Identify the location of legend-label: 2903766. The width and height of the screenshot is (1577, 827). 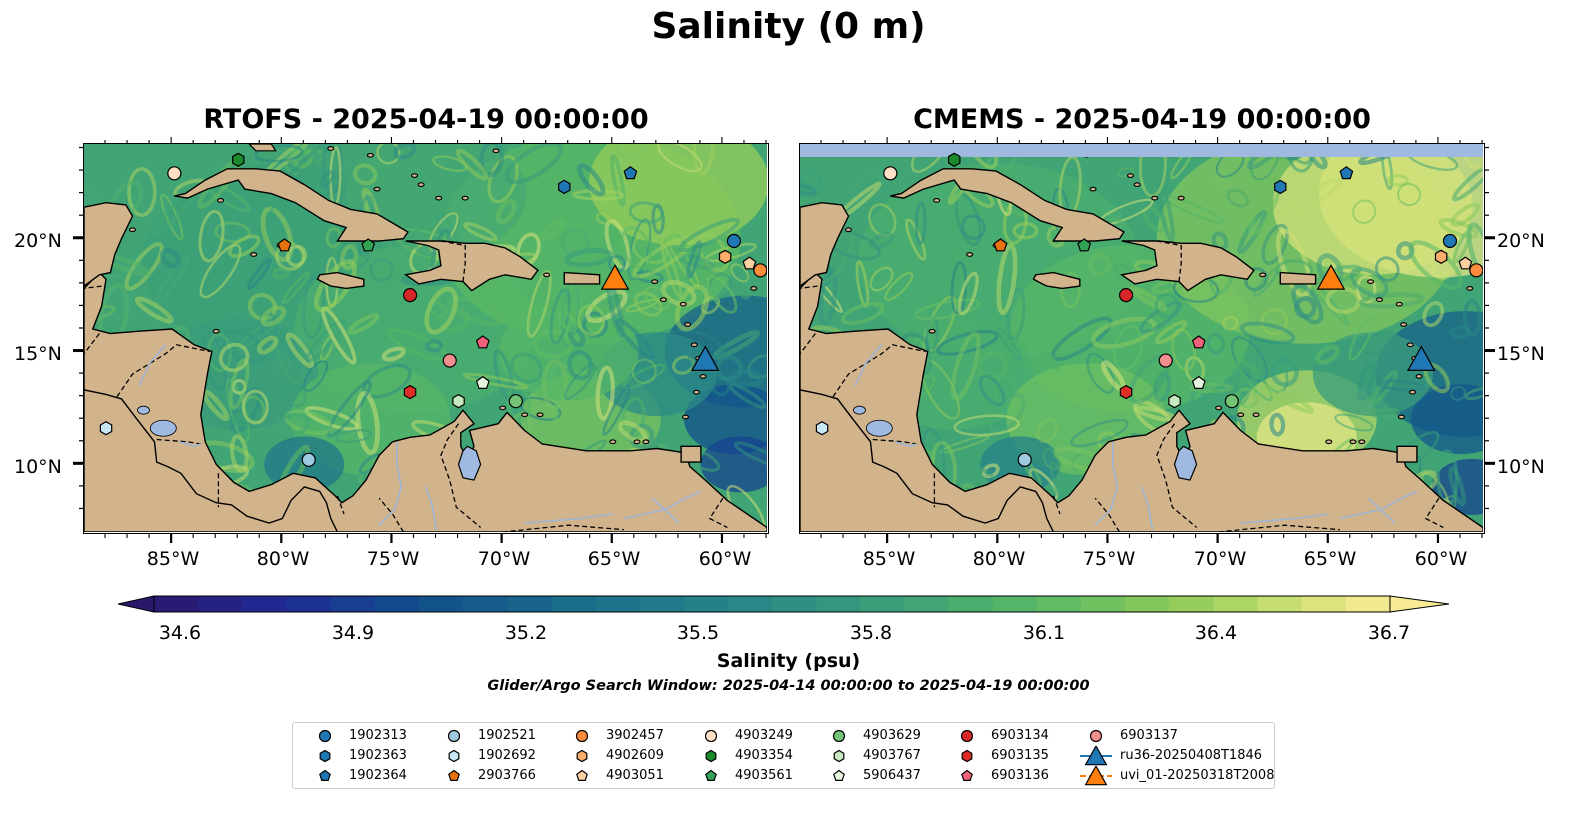
(507, 775).